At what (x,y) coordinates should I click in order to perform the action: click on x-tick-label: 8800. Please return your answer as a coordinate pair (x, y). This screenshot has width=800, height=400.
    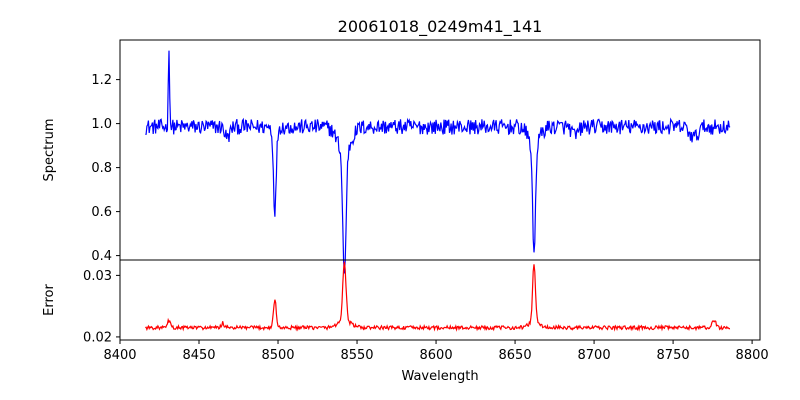
    Looking at the image, I should click on (752, 355).